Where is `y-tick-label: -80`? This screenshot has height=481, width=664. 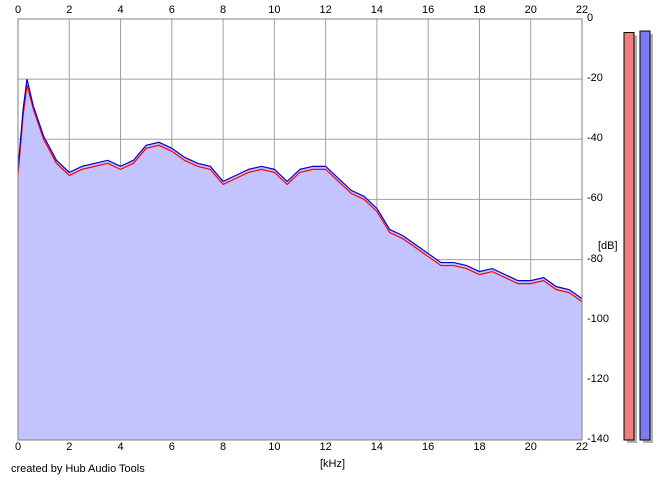 y-tick-label: -80 is located at coordinates (595, 258).